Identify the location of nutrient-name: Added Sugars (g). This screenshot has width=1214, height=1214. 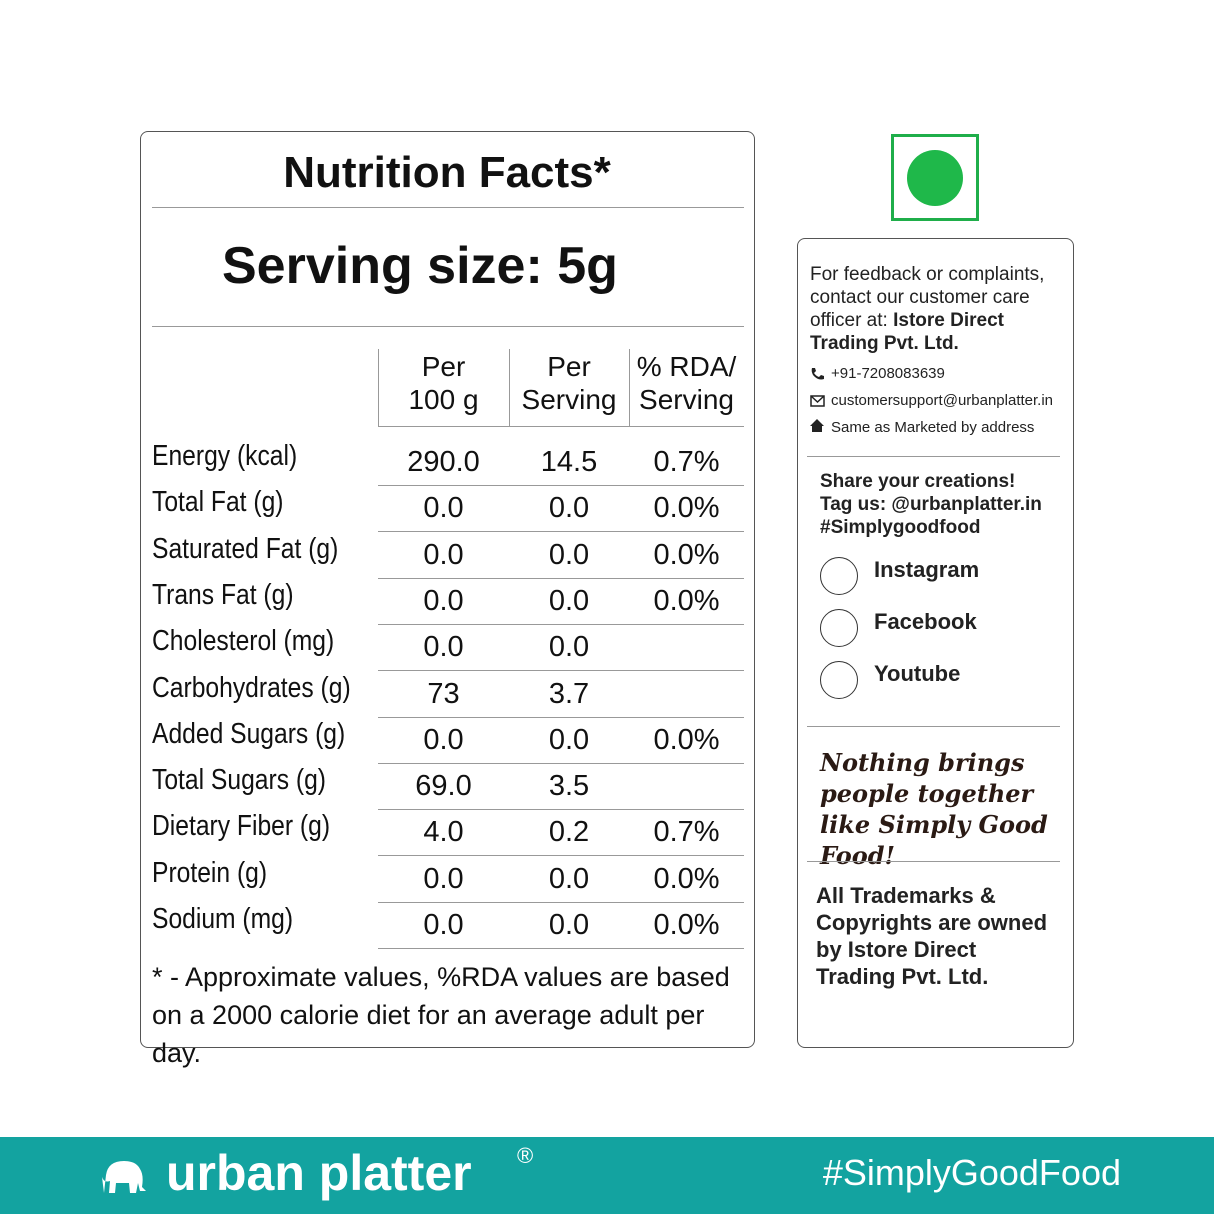
(249, 733).